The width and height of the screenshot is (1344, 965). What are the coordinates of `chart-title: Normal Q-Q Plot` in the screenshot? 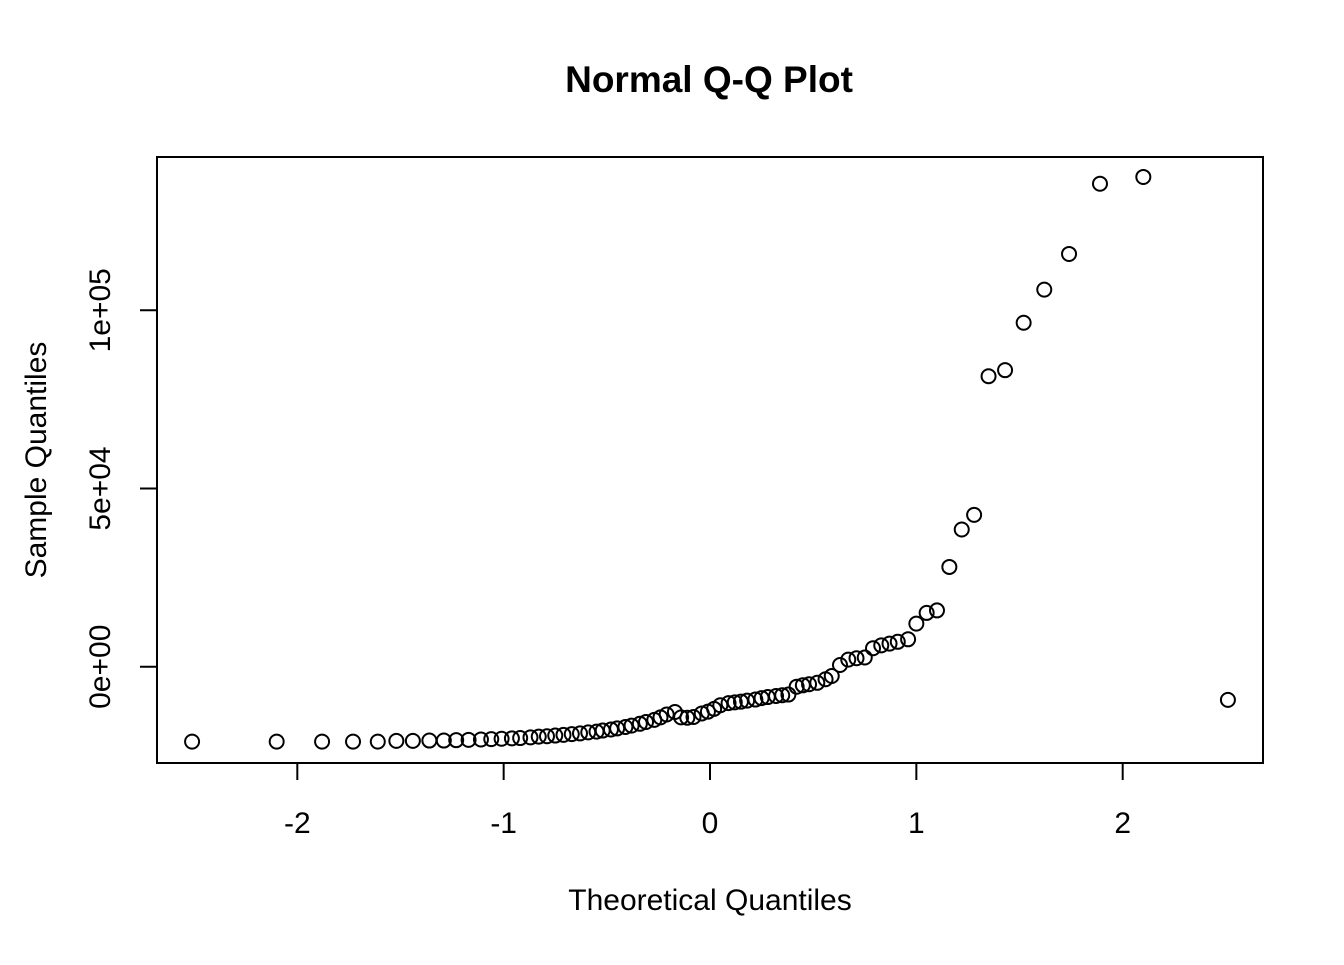 It's located at (709, 79).